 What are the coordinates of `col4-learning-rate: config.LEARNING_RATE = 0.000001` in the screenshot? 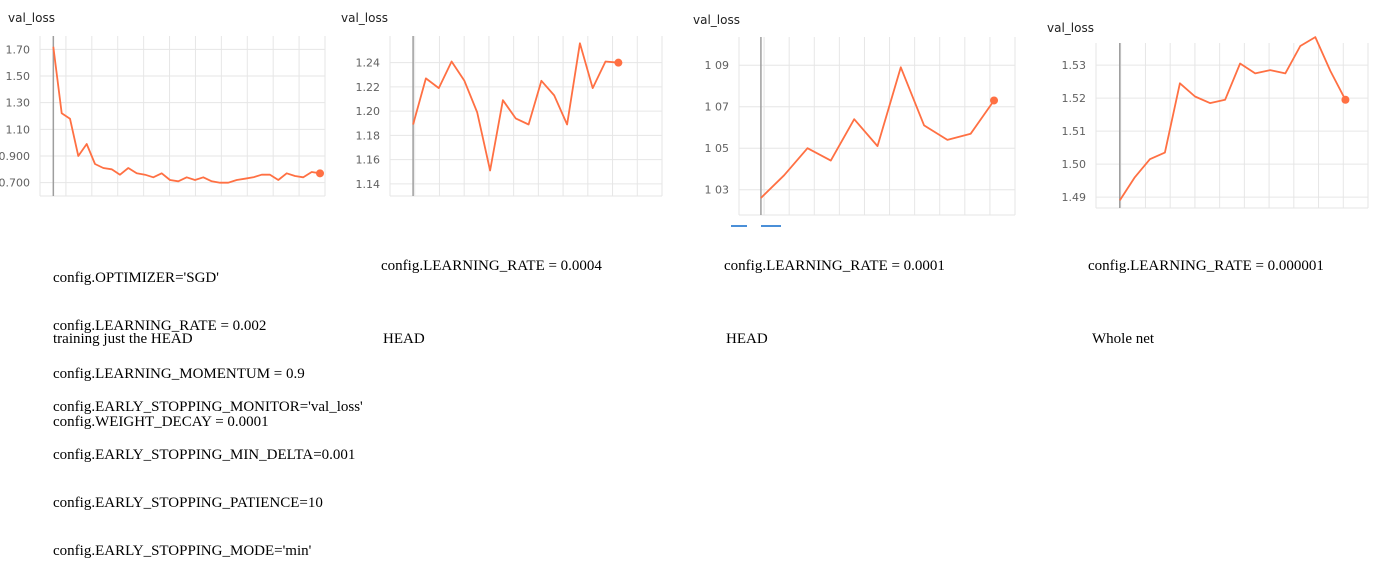 It's located at (1206, 266).